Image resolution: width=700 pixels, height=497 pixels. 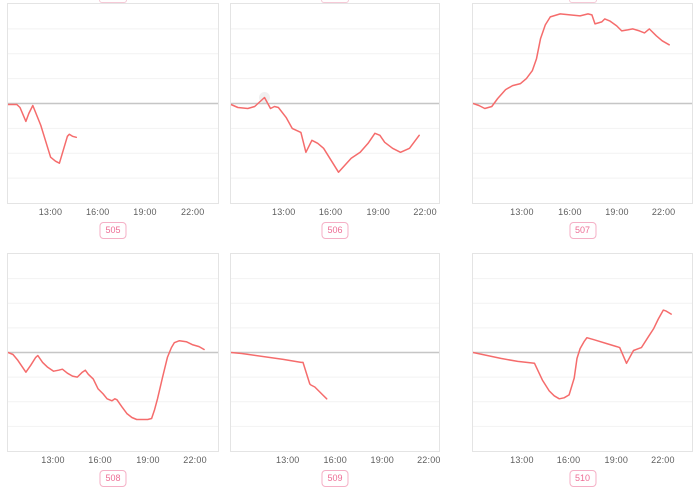 I want to click on chart-badge-507: 507, so click(x=582, y=230).